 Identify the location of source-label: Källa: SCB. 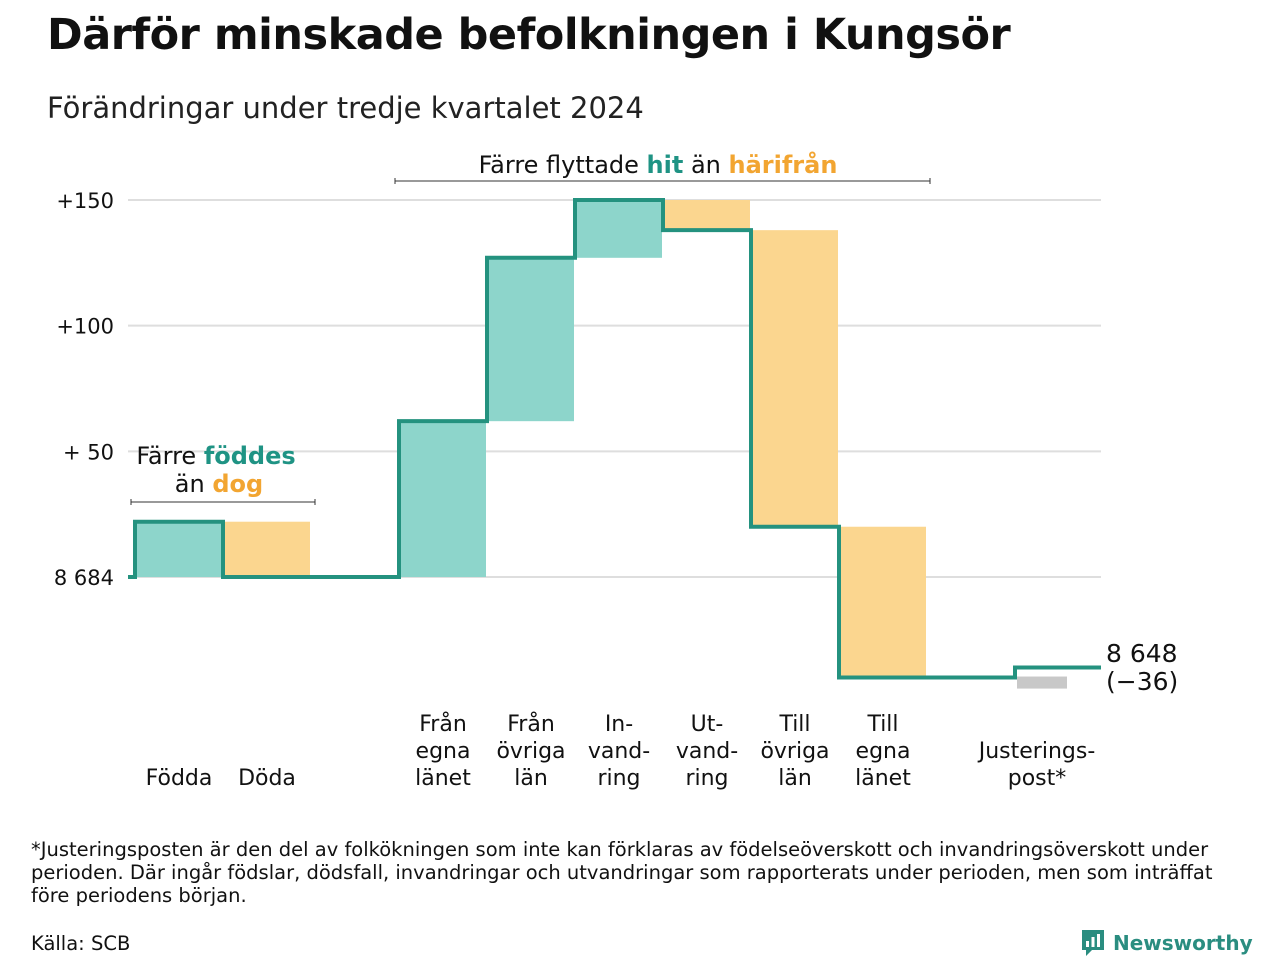
(81, 943).